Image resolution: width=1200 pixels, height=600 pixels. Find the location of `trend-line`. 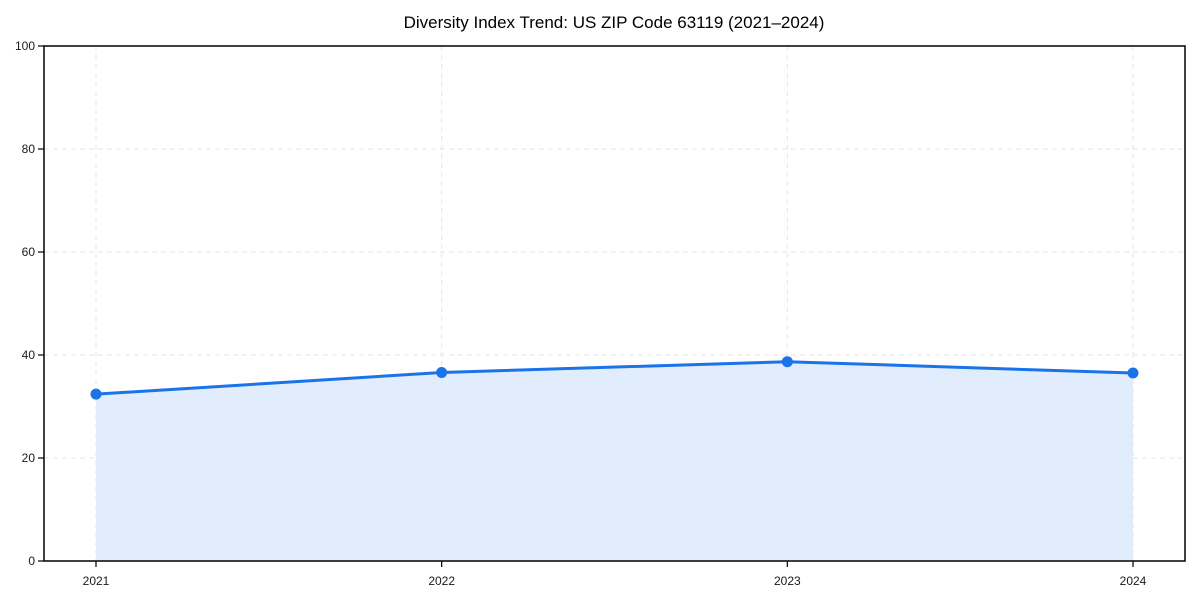

trend-line is located at coordinates (614, 378).